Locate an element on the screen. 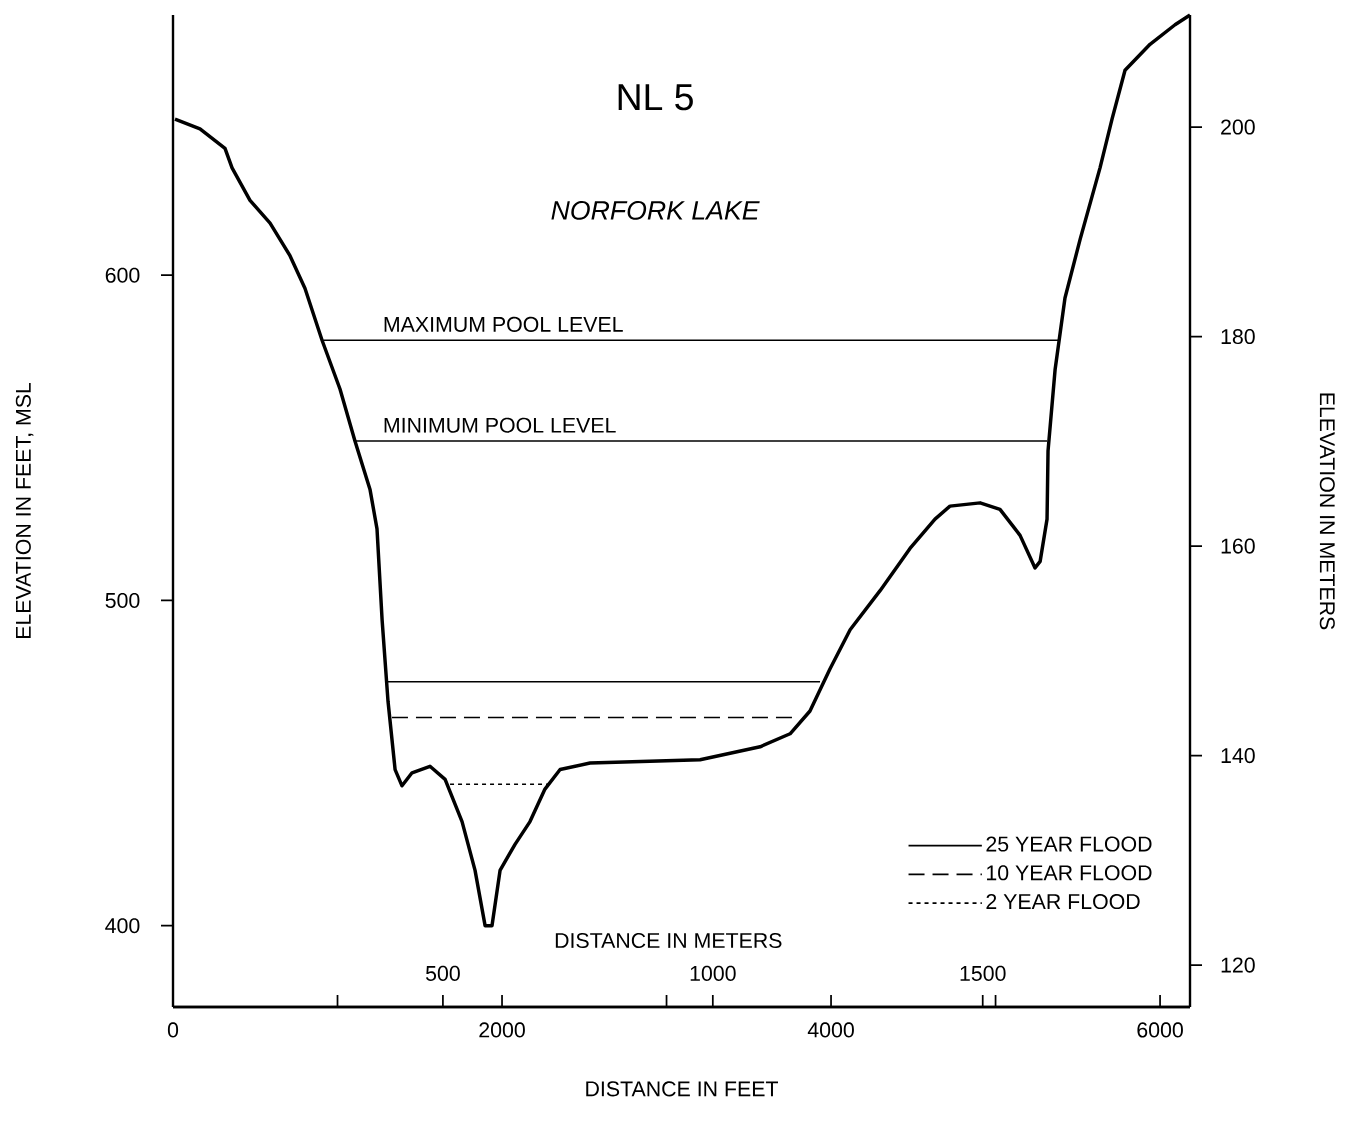 This screenshot has height=1124, width=1360. x-axis-title: DISTANCE IN FEET is located at coordinates (682, 1089).